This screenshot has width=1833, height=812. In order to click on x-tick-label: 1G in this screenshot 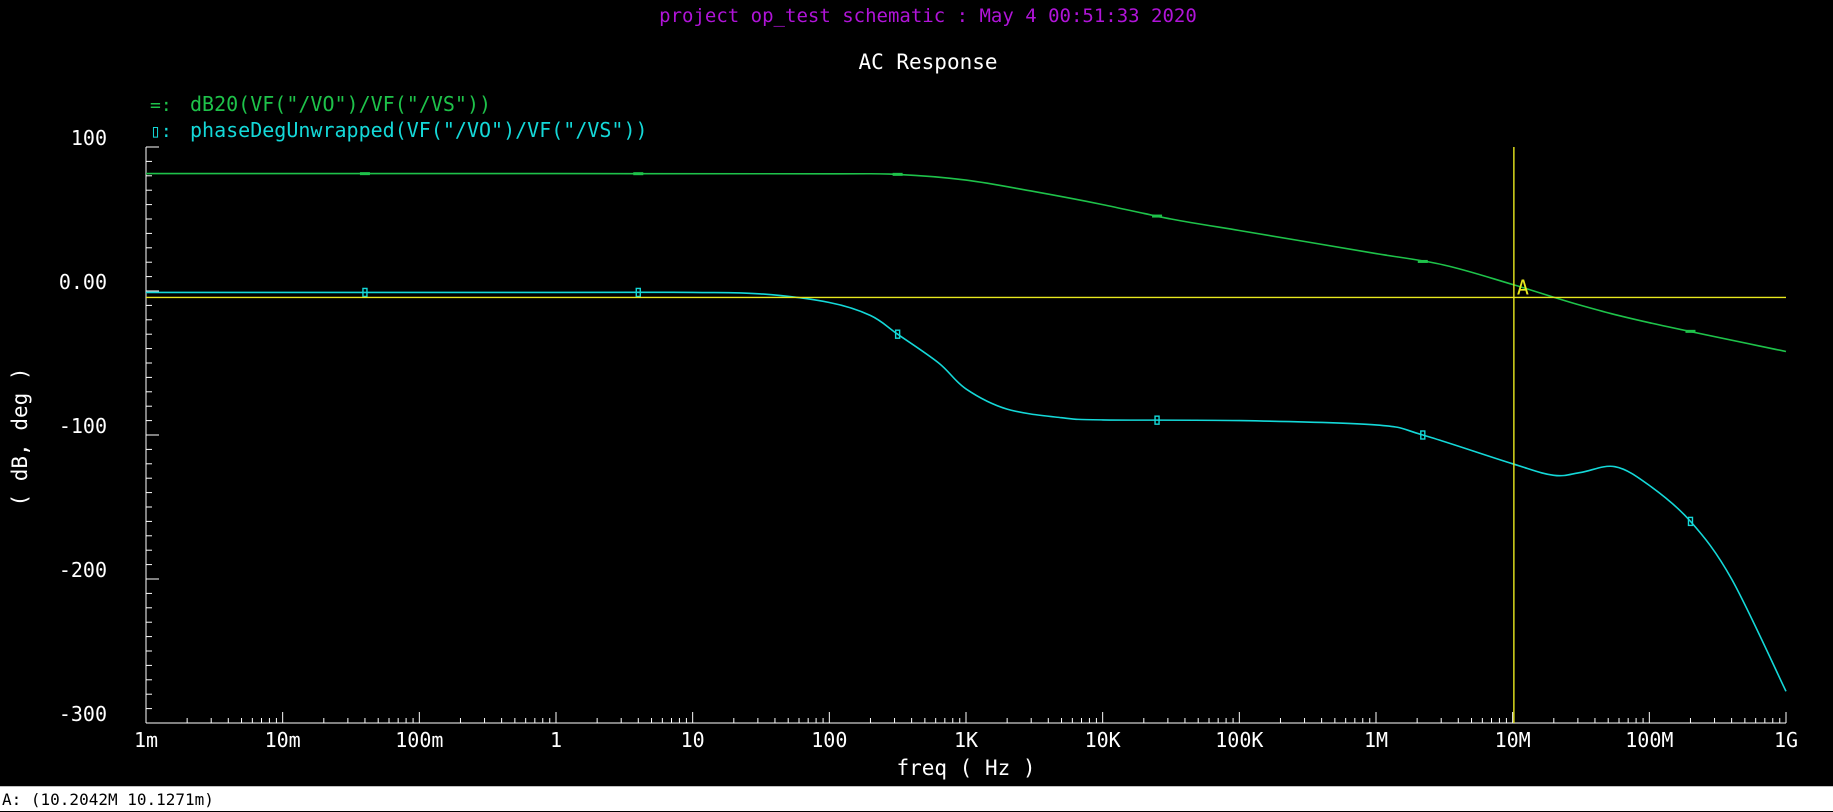, I will do `click(1786, 740)`.